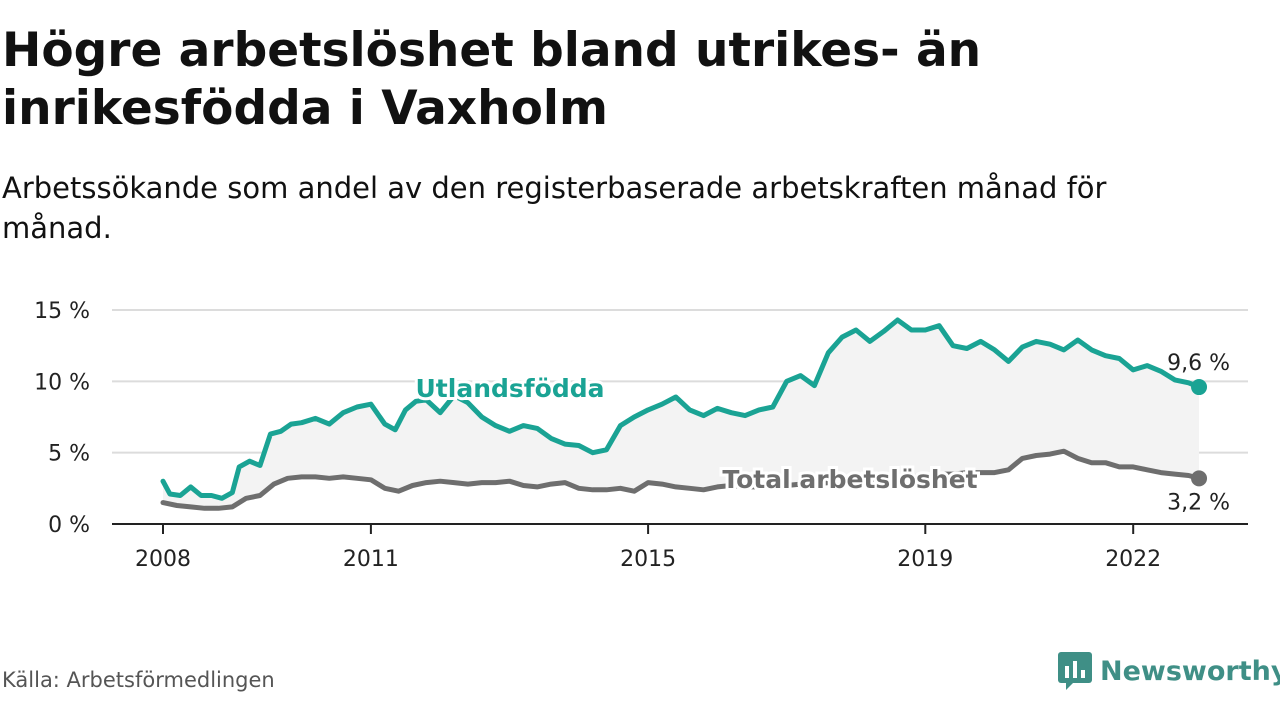  I want to click on end-label-total: 3,2 %, so click(1198, 502).